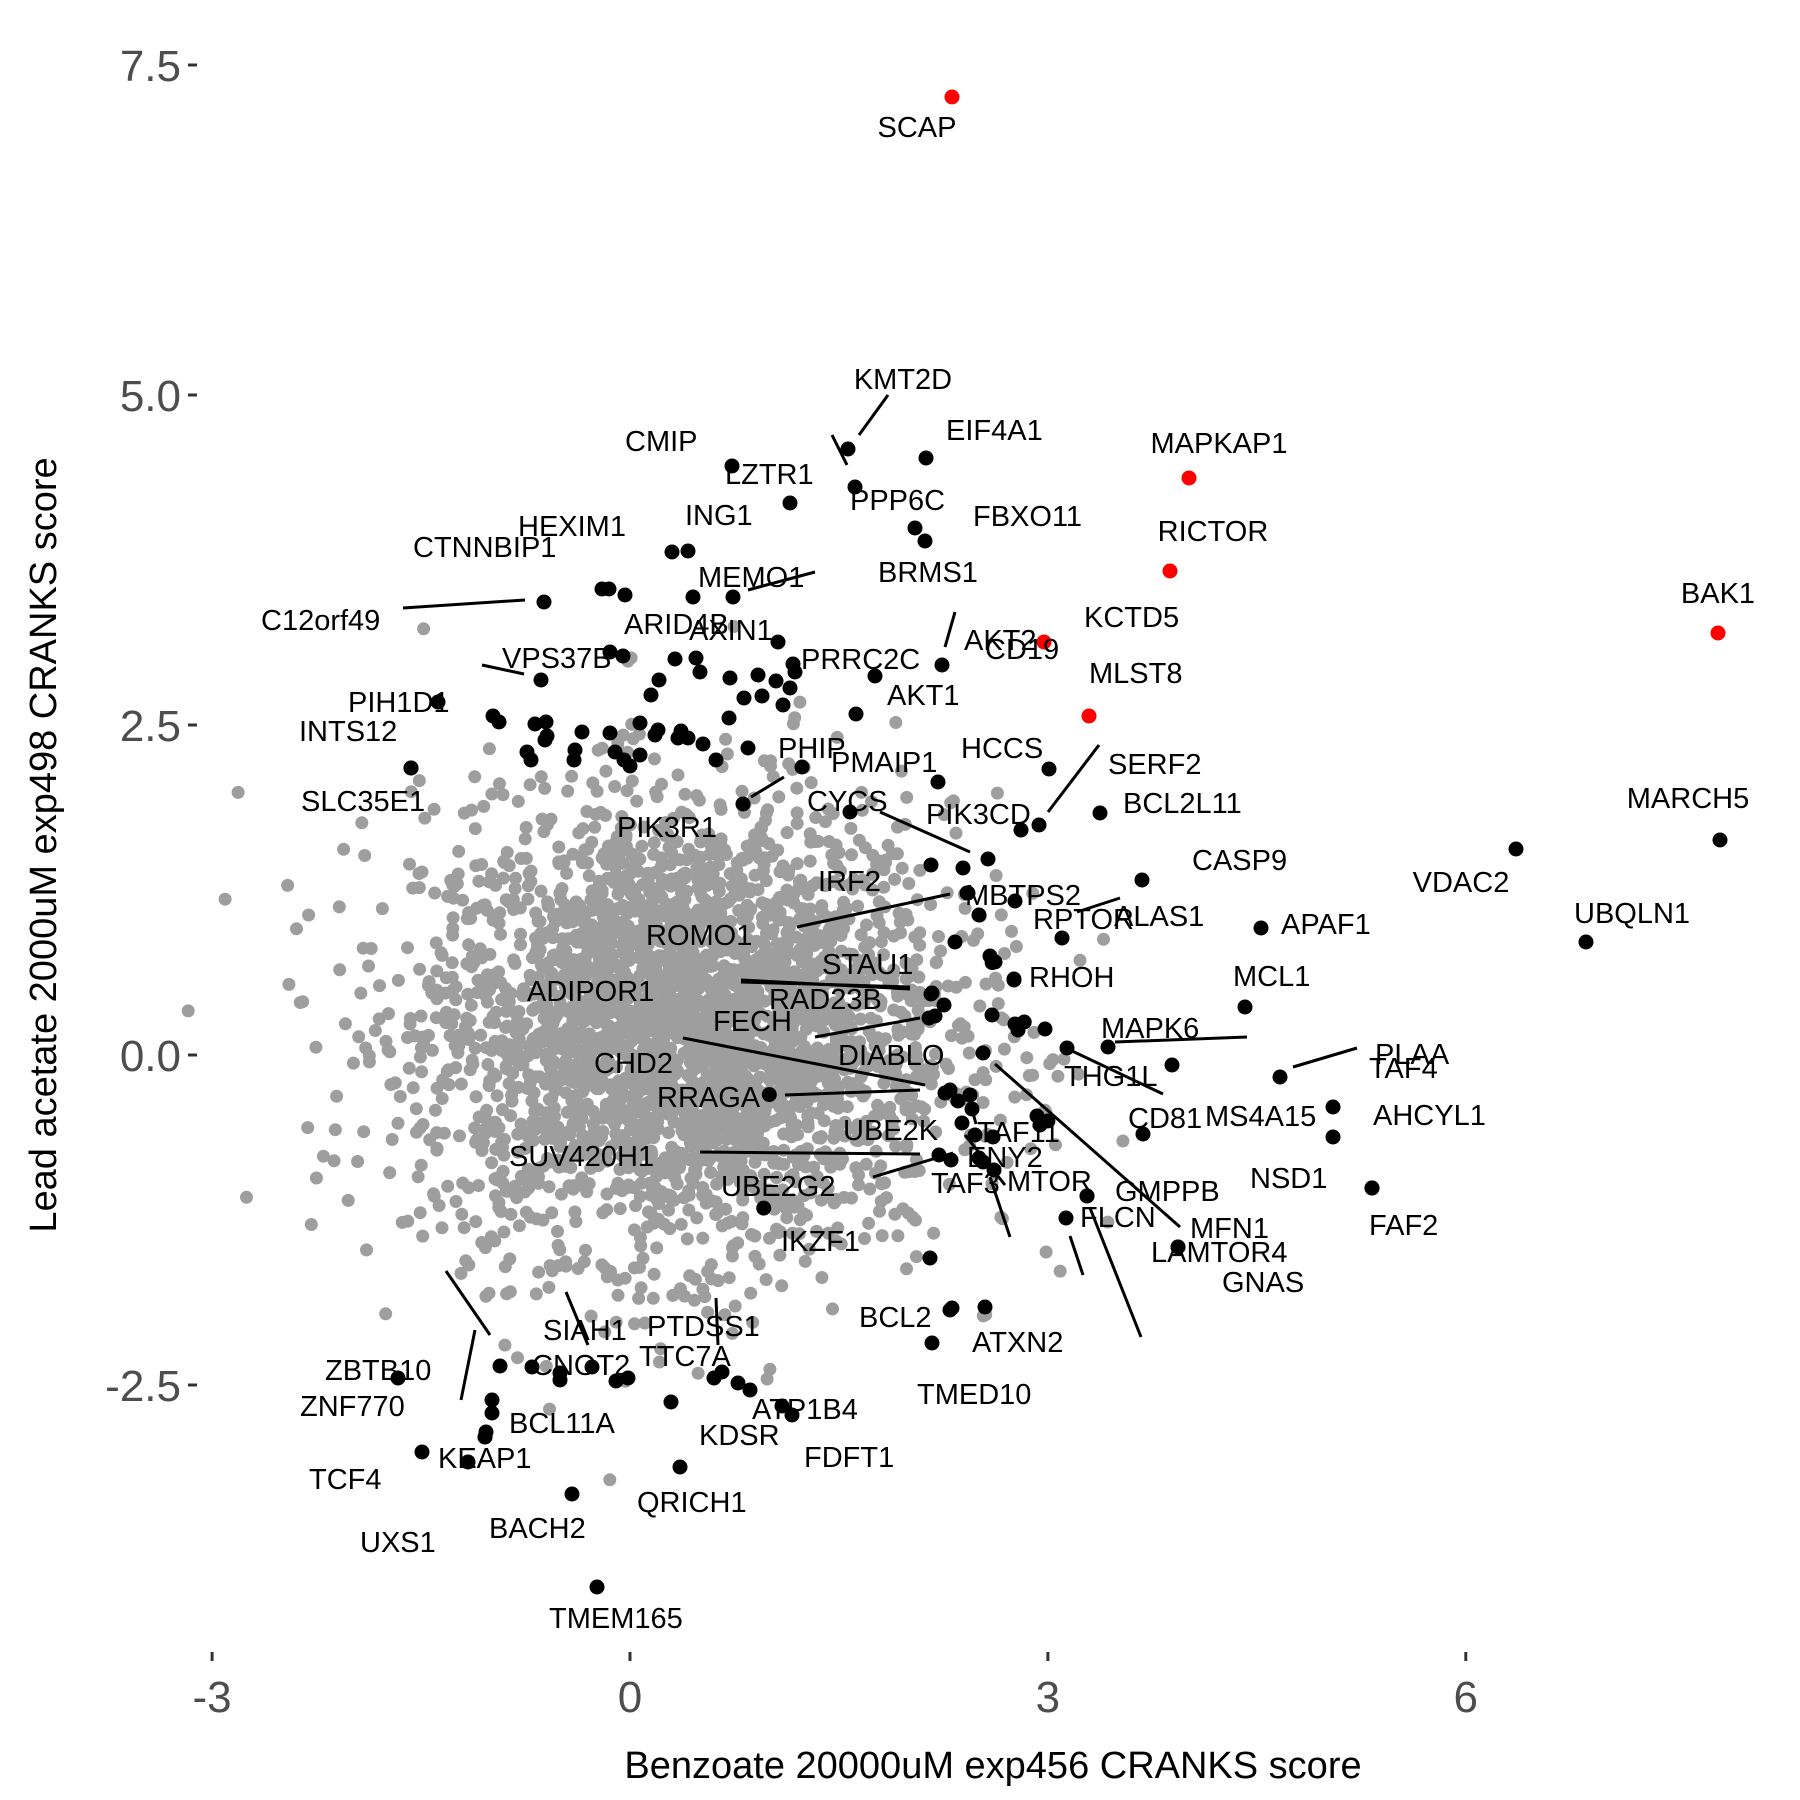 This screenshot has width=1800, height=1800. Describe the element at coordinates (1461, 883) in the screenshot. I see `point-label-vdac2: VDAC2` at that location.